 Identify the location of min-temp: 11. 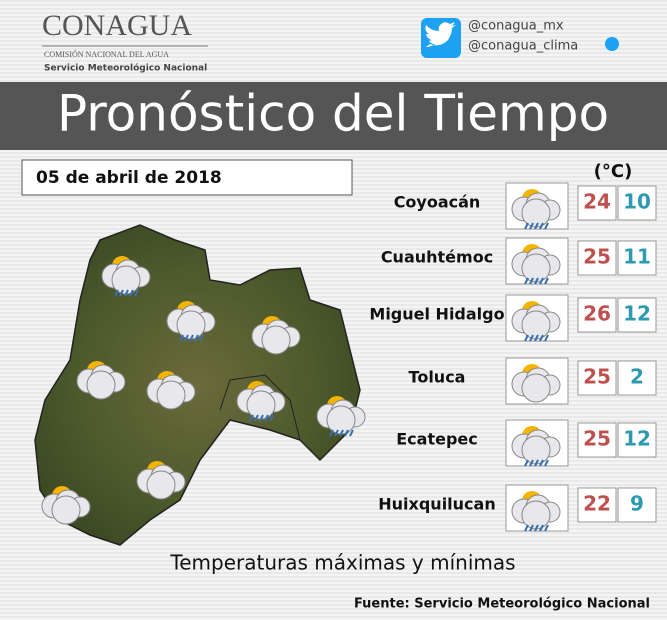
(637, 257).